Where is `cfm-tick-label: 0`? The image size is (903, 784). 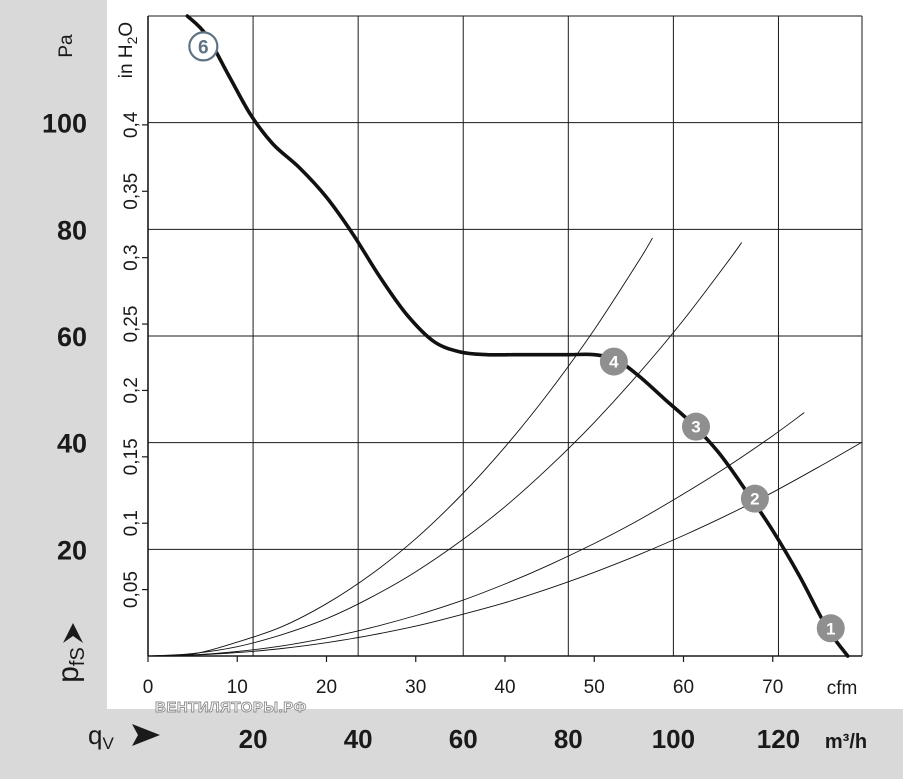
cfm-tick-label: 0 is located at coordinates (148, 687).